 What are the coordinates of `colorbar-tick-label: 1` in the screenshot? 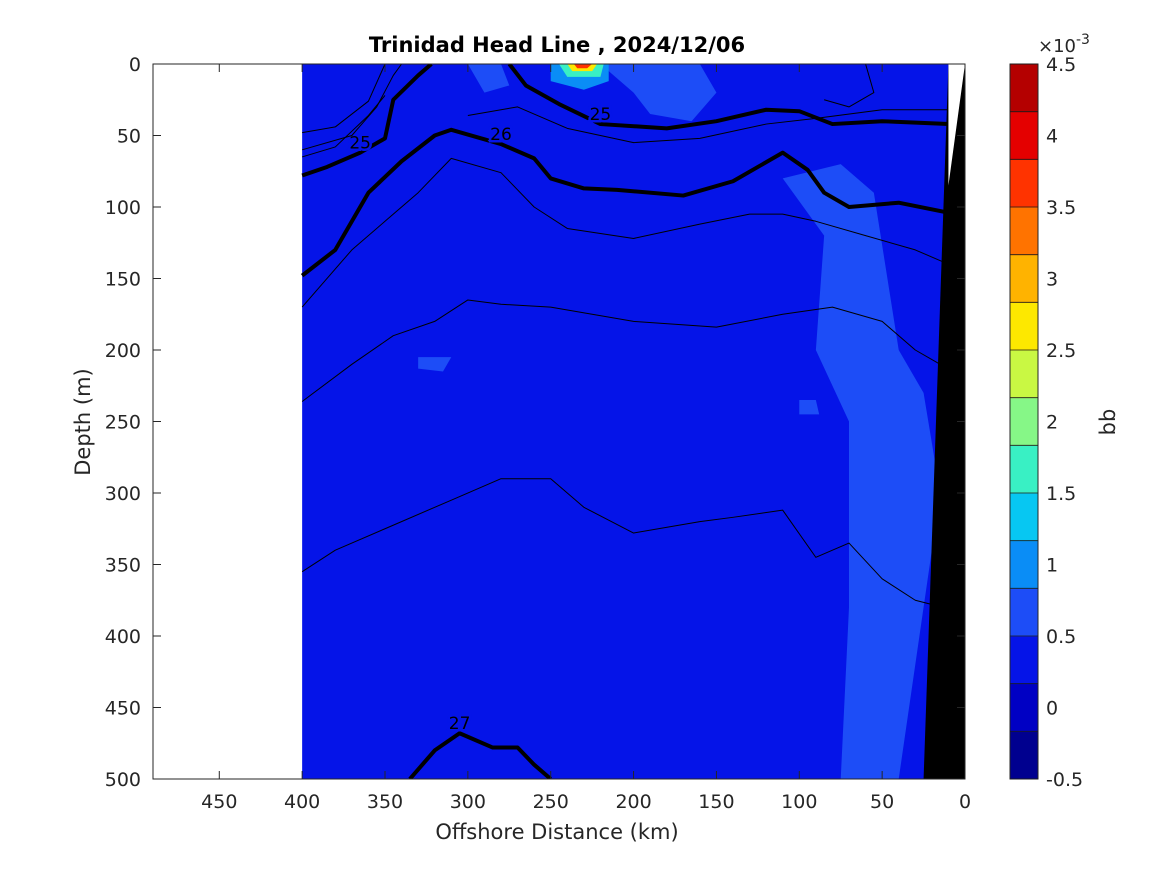 It's located at (1052, 566).